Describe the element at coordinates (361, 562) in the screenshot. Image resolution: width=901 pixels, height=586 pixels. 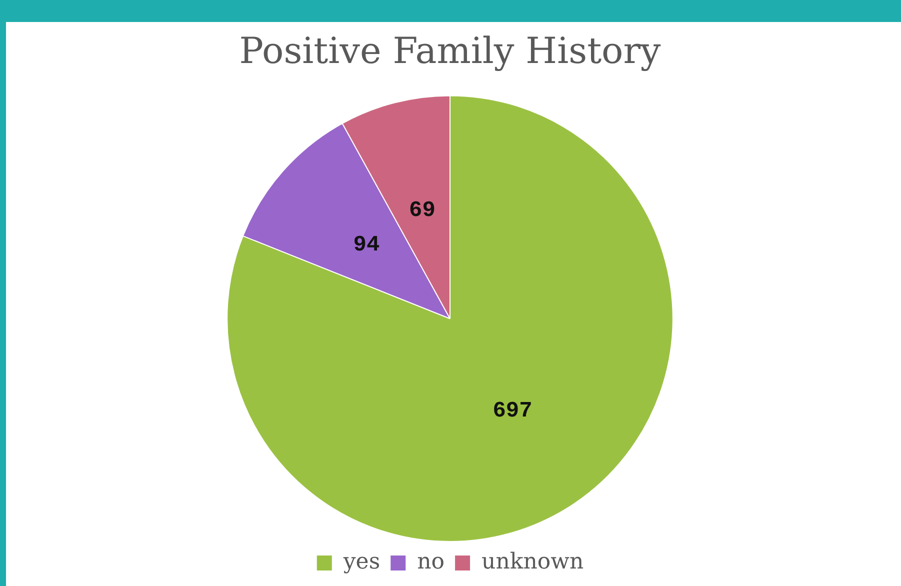
I see `legend-label: yes` at that location.